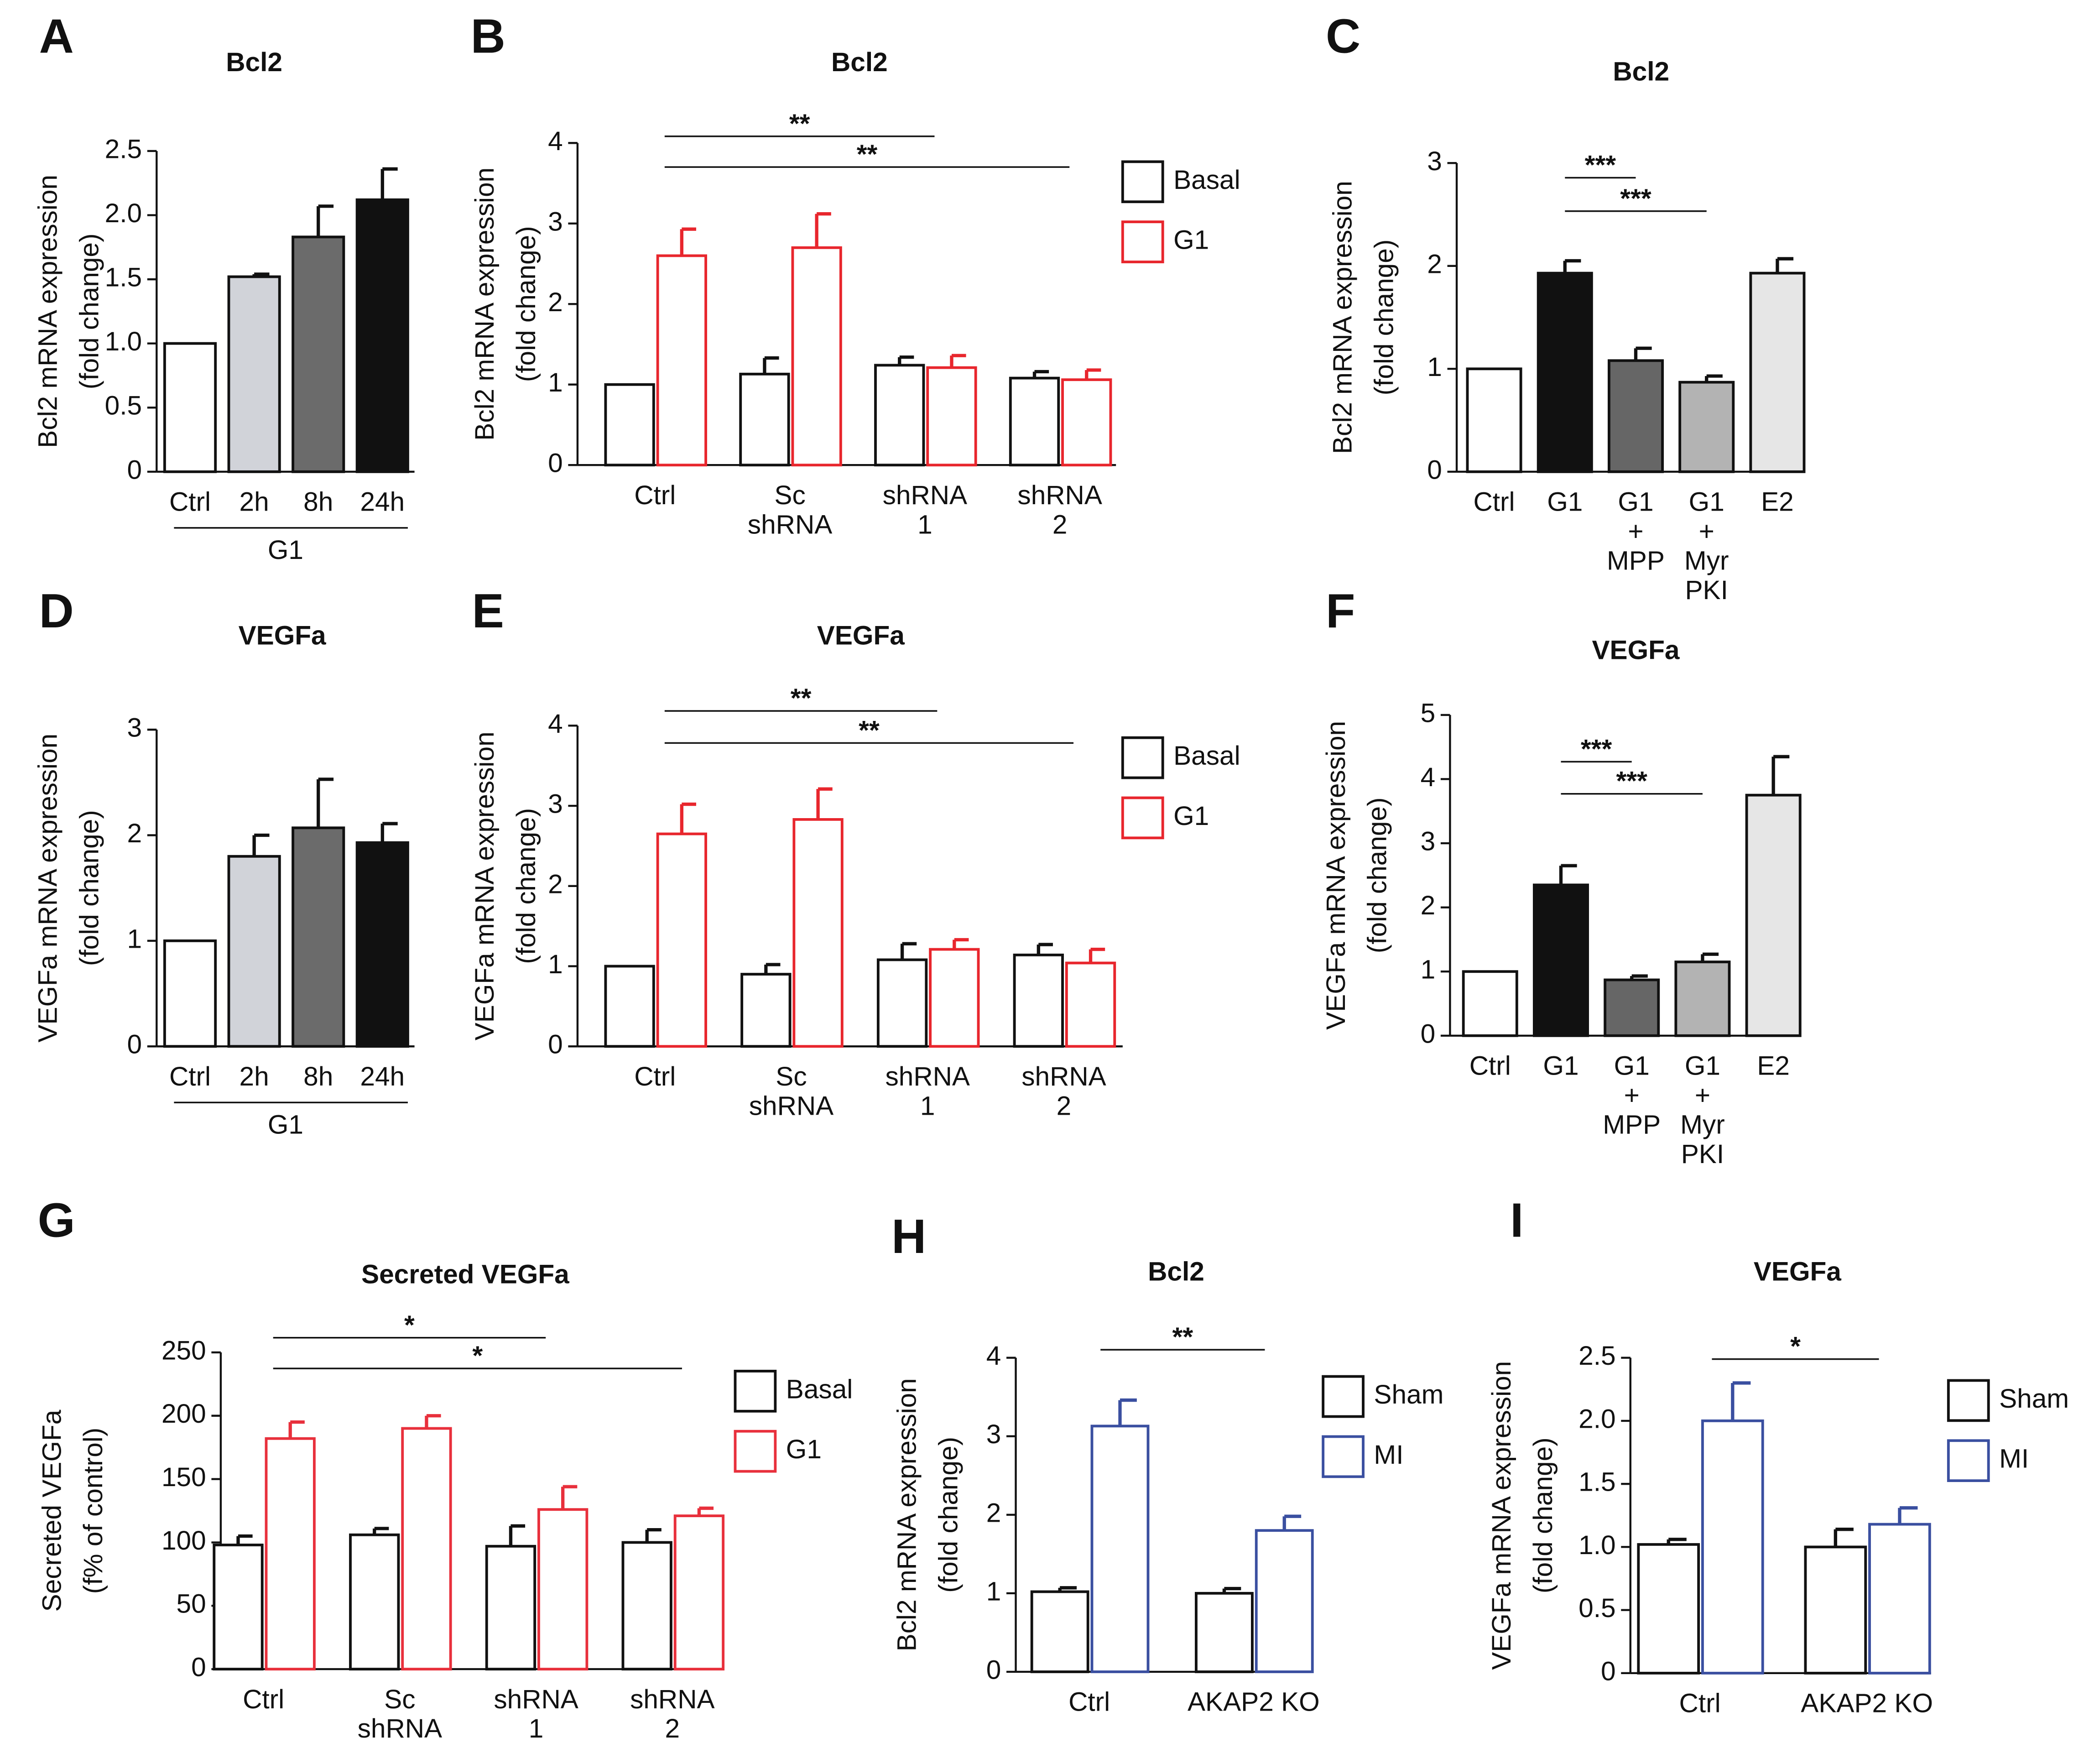 The width and height of the screenshot is (2089, 1764). What do you see at coordinates (477, 1356) in the screenshot?
I see `significance-label: *` at bounding box center [477, 1356].